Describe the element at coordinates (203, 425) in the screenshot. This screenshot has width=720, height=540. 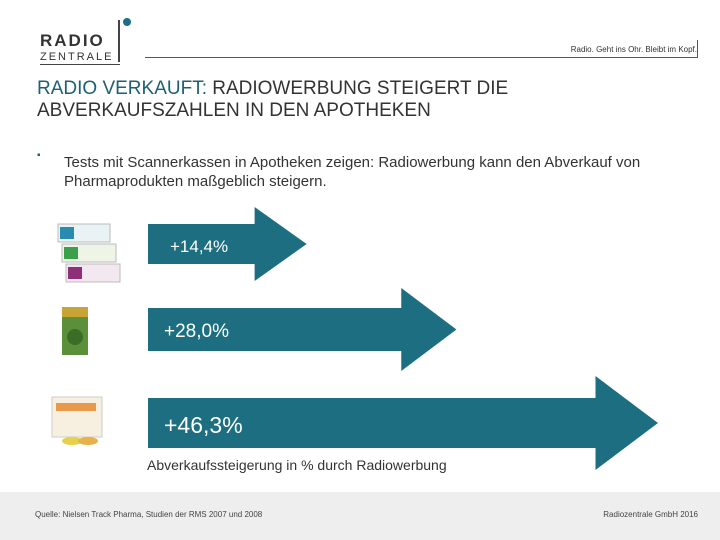
I see `value-label-3: +46,3%` at that location.